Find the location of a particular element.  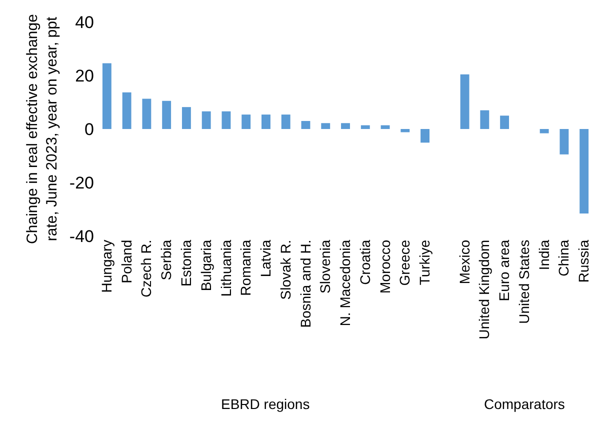

x-tick-label: Mexico is located at coordinates (464, 262).